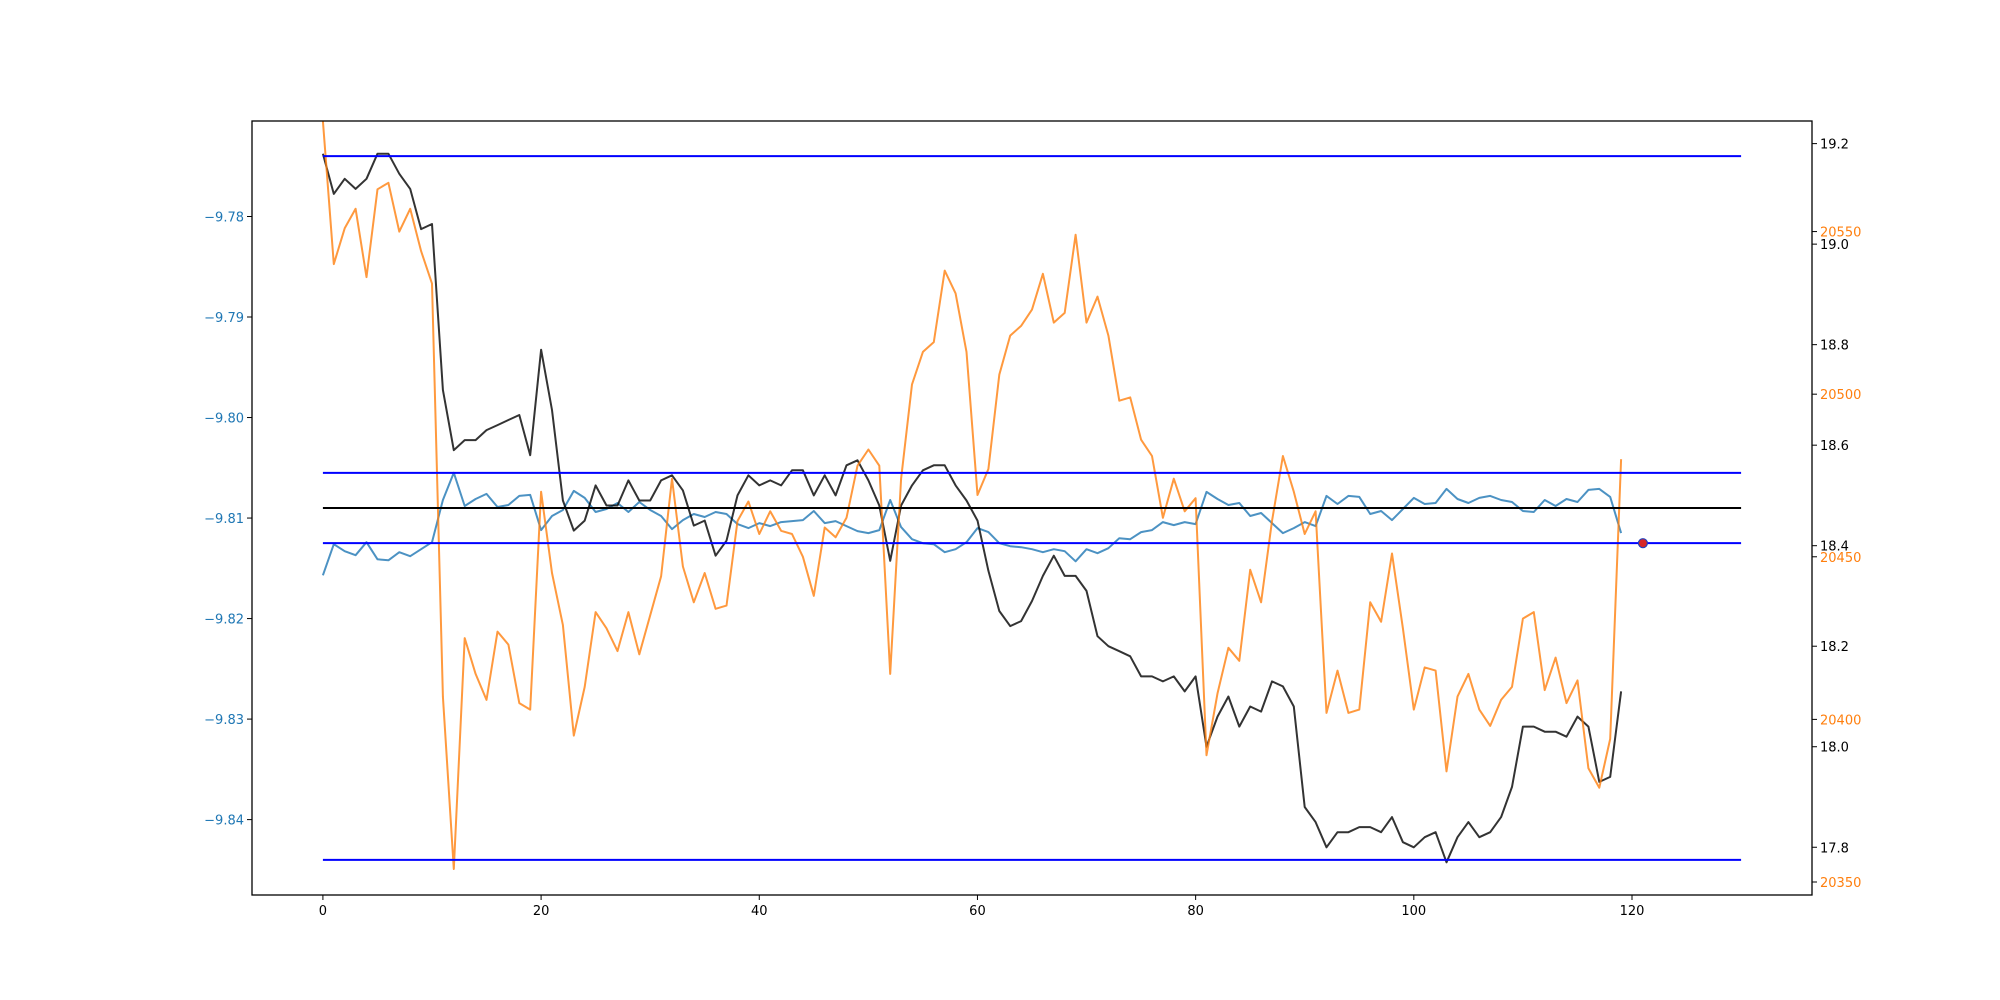 This screenshot has width=2000, height=1000. I want to click on x-tick-label: 0, so click(323, 911).